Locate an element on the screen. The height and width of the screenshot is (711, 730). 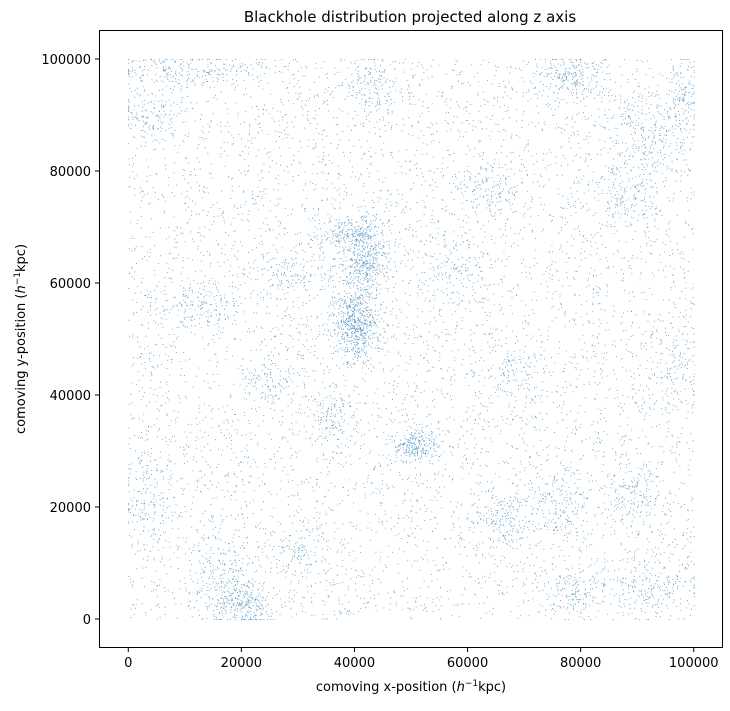
y-tick-label: 60000 is located at coordinates (70, 284).